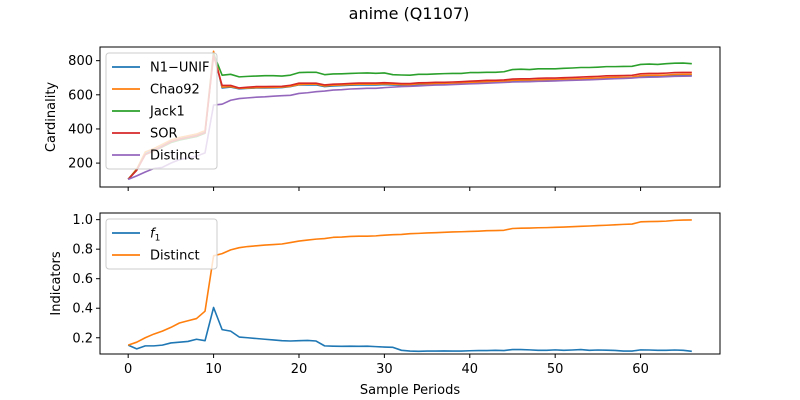 The image size is (800, 400). I want to click on y-tick-label: 0.4, so click(82, 309).